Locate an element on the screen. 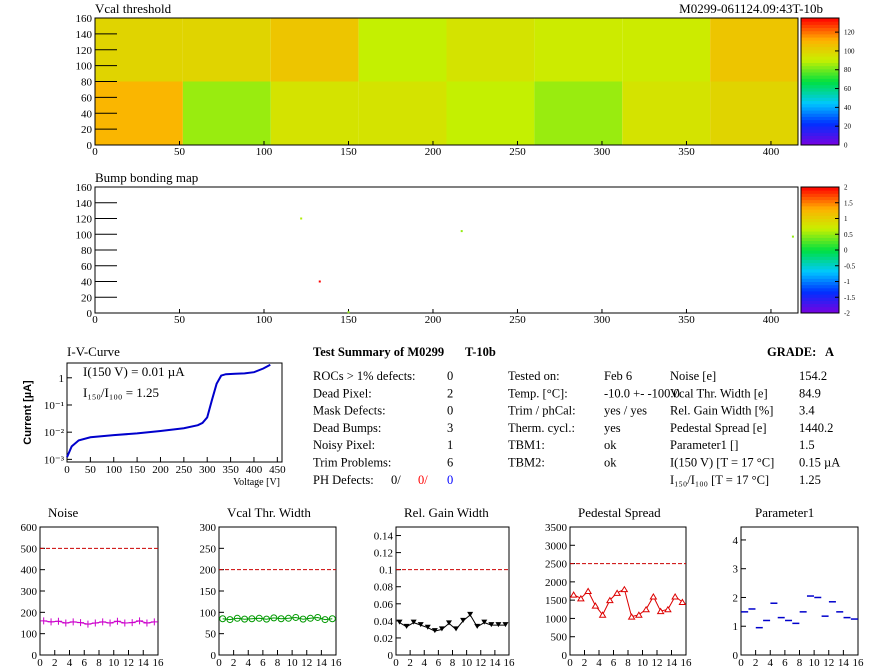 This screenshot has width=896, height=672. summary-label: Rel. Gain Width [%] is located at coordinates (721, 411).